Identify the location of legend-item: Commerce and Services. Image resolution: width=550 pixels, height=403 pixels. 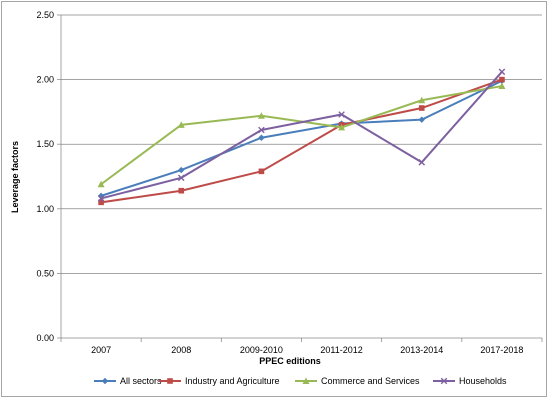
(357, 381).